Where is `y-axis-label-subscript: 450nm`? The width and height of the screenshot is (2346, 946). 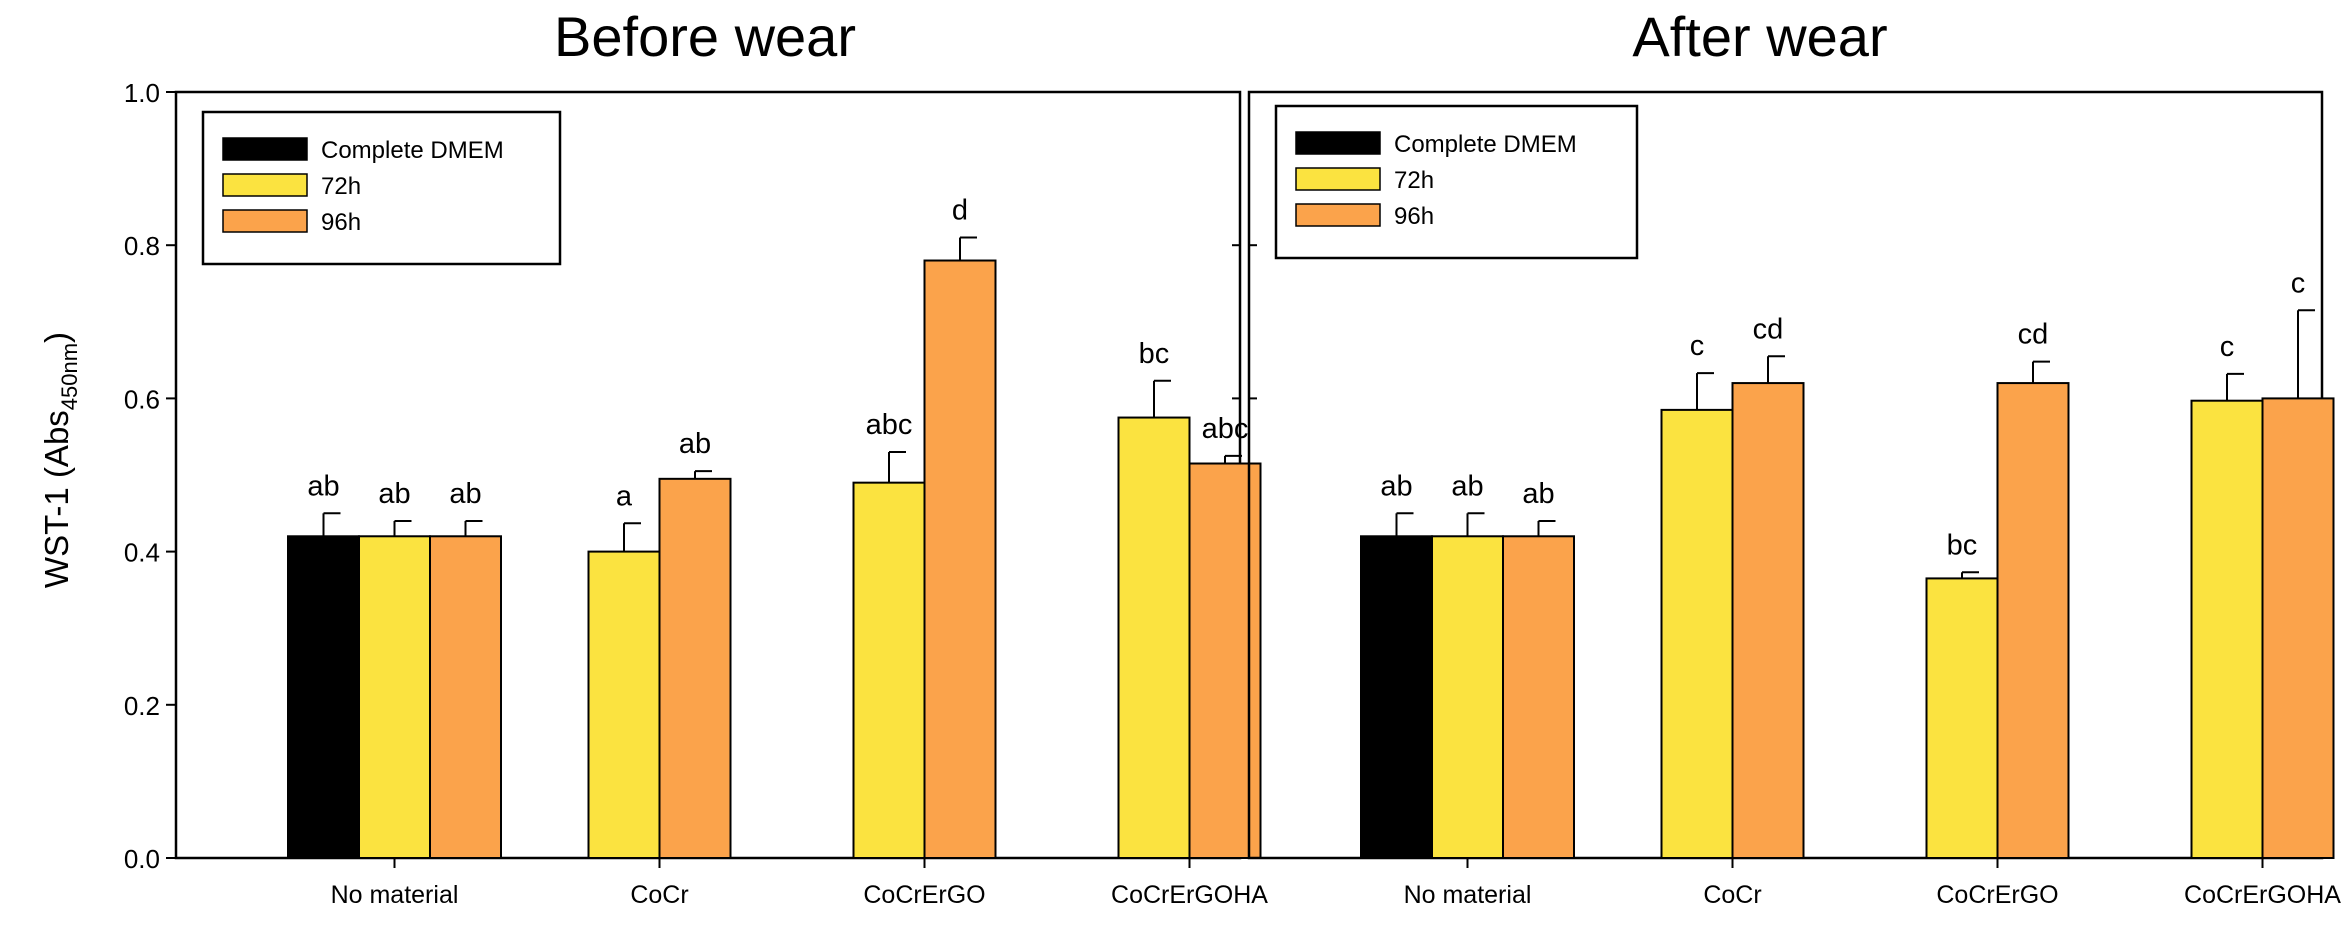 y-axis-label-subscript: 450nm is located at coordinates (69, 376).